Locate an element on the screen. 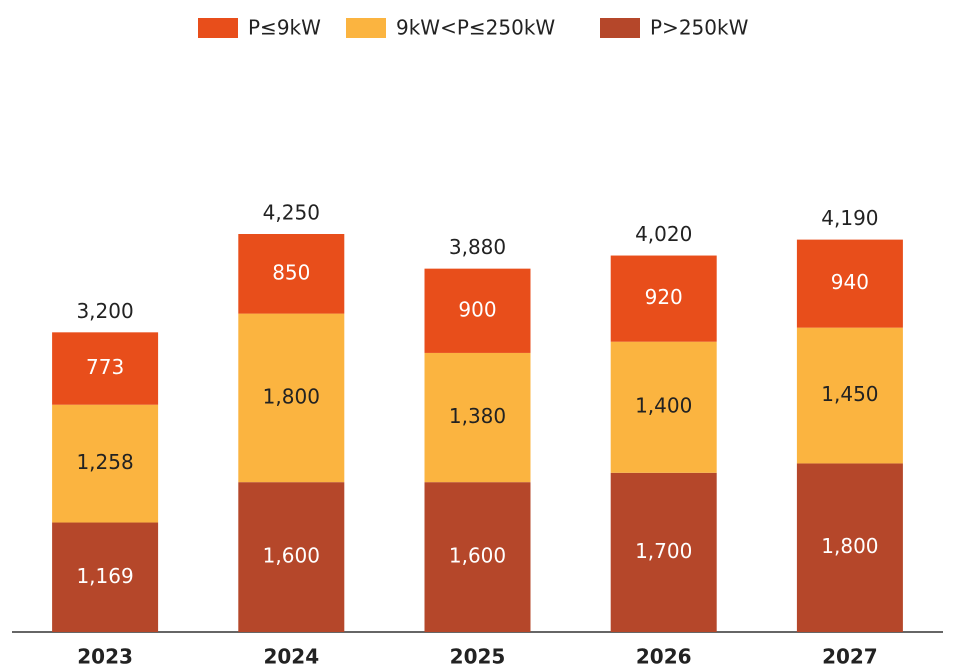 The width and height of the screenshot is (953, 670). value-label: 773 is located at coordinates (105, 367).